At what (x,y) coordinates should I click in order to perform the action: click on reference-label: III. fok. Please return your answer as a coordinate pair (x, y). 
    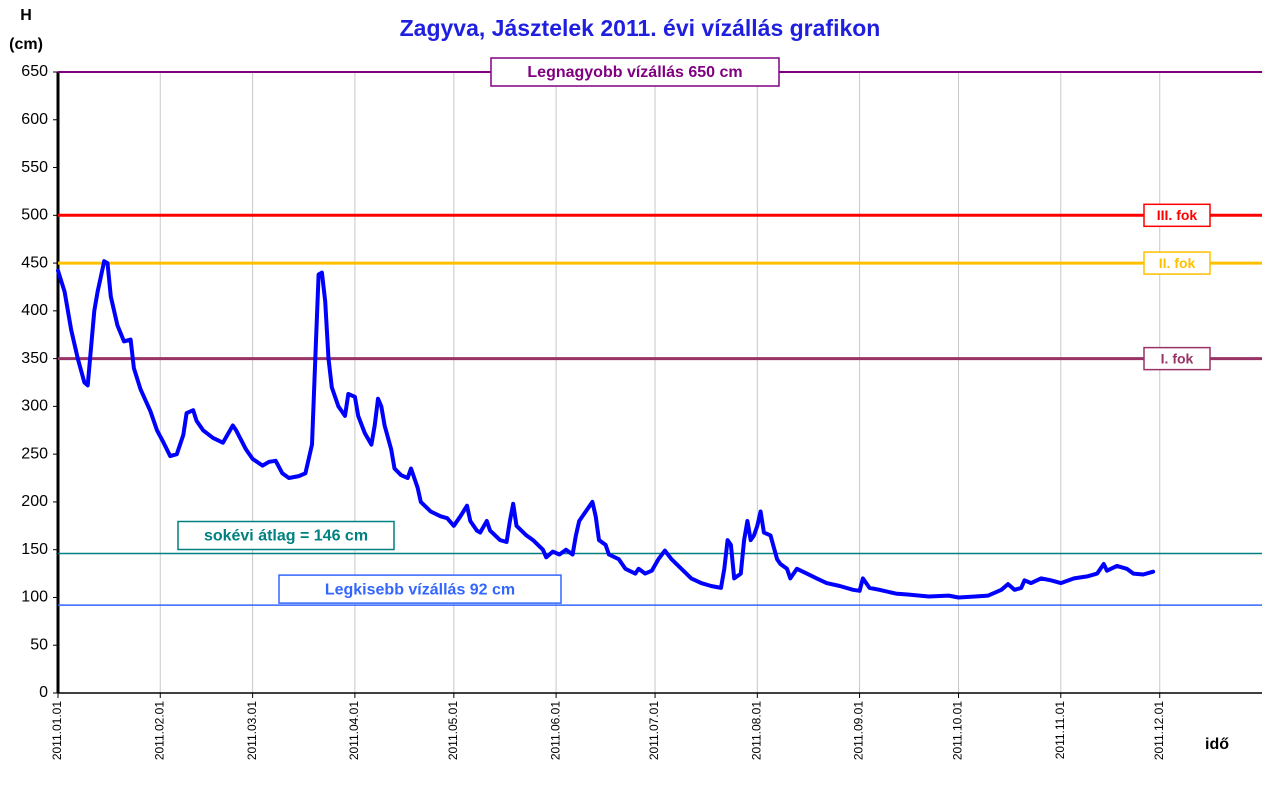
    Looking at the image, I should click on (1177, 215).